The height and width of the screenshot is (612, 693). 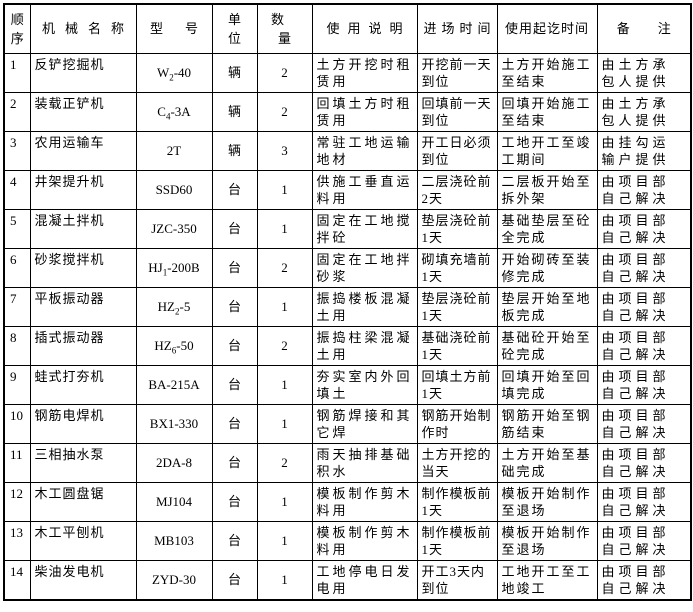 I want to click on header-usage-label: 使用说明, so click(x=368, y=29).